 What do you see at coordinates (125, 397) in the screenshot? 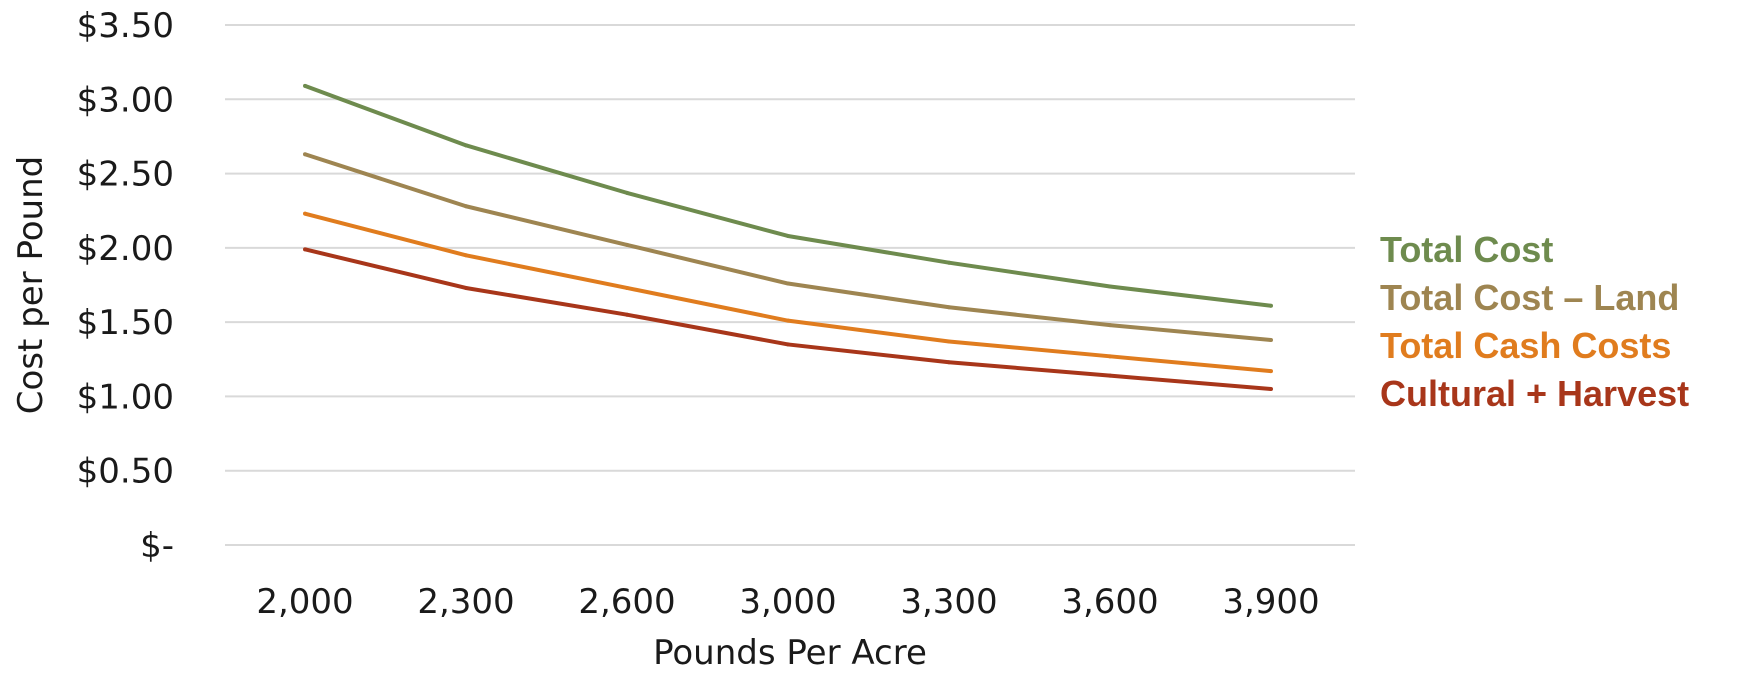
I see `y-tick-label: $1.00` at bounding box center [125, 397].